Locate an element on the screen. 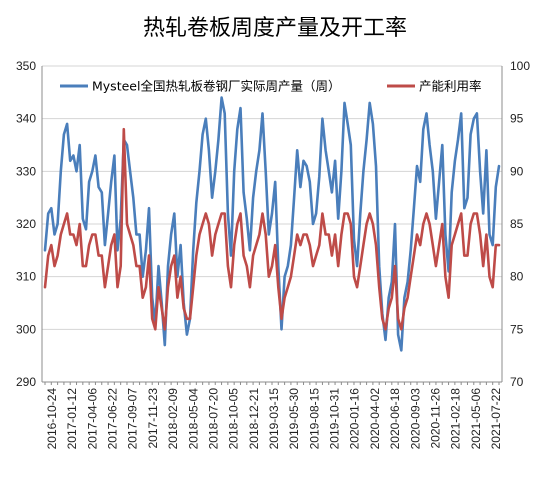 The width and height of the screenshot is (550, 477). x-tick-label: 2020-06-18 is located at coordinates (395, 419).